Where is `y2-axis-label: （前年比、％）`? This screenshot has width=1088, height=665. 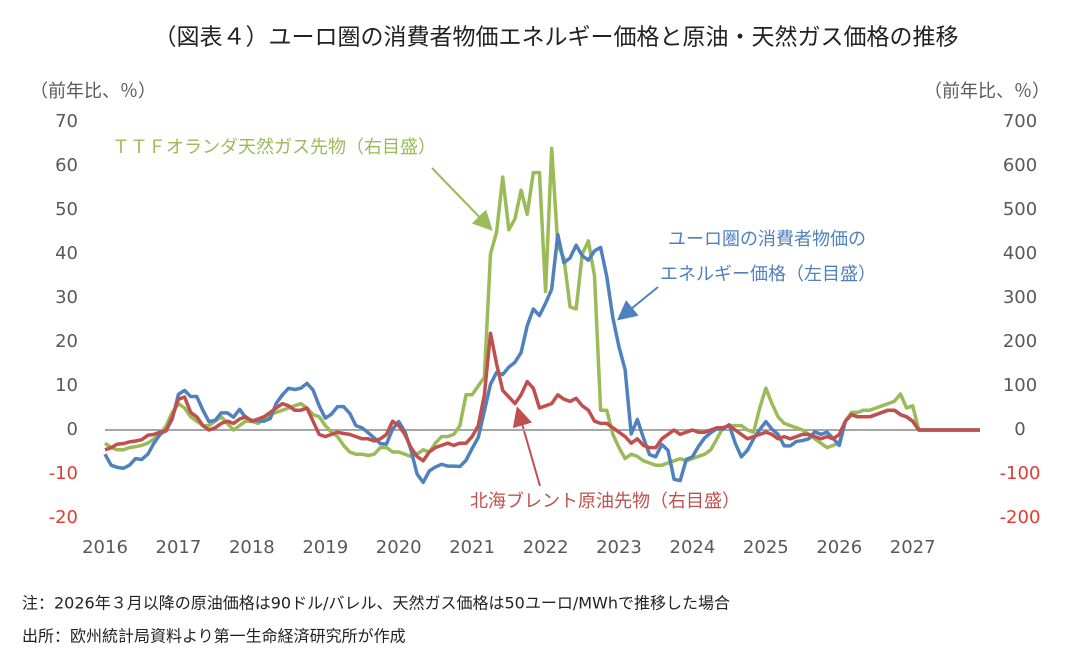
y2-axis-label: （前年比、％） is located at coordinates (987, 91).